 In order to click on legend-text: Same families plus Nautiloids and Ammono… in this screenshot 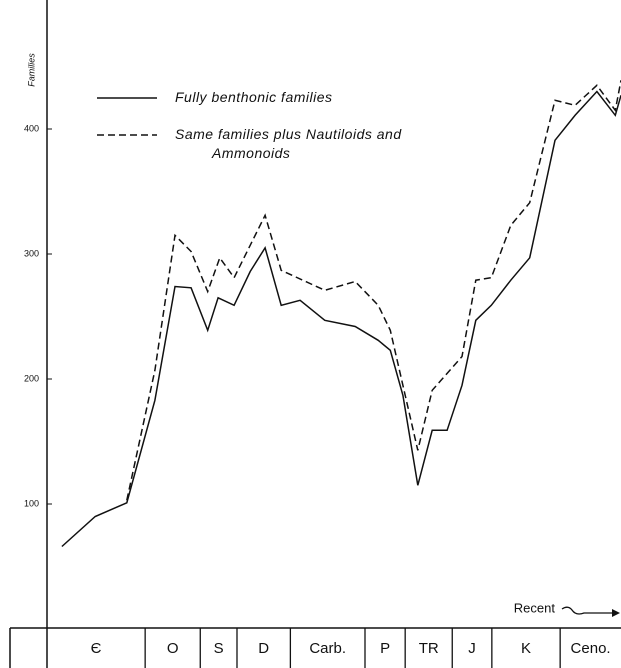, I will do `click(288, 143)`.